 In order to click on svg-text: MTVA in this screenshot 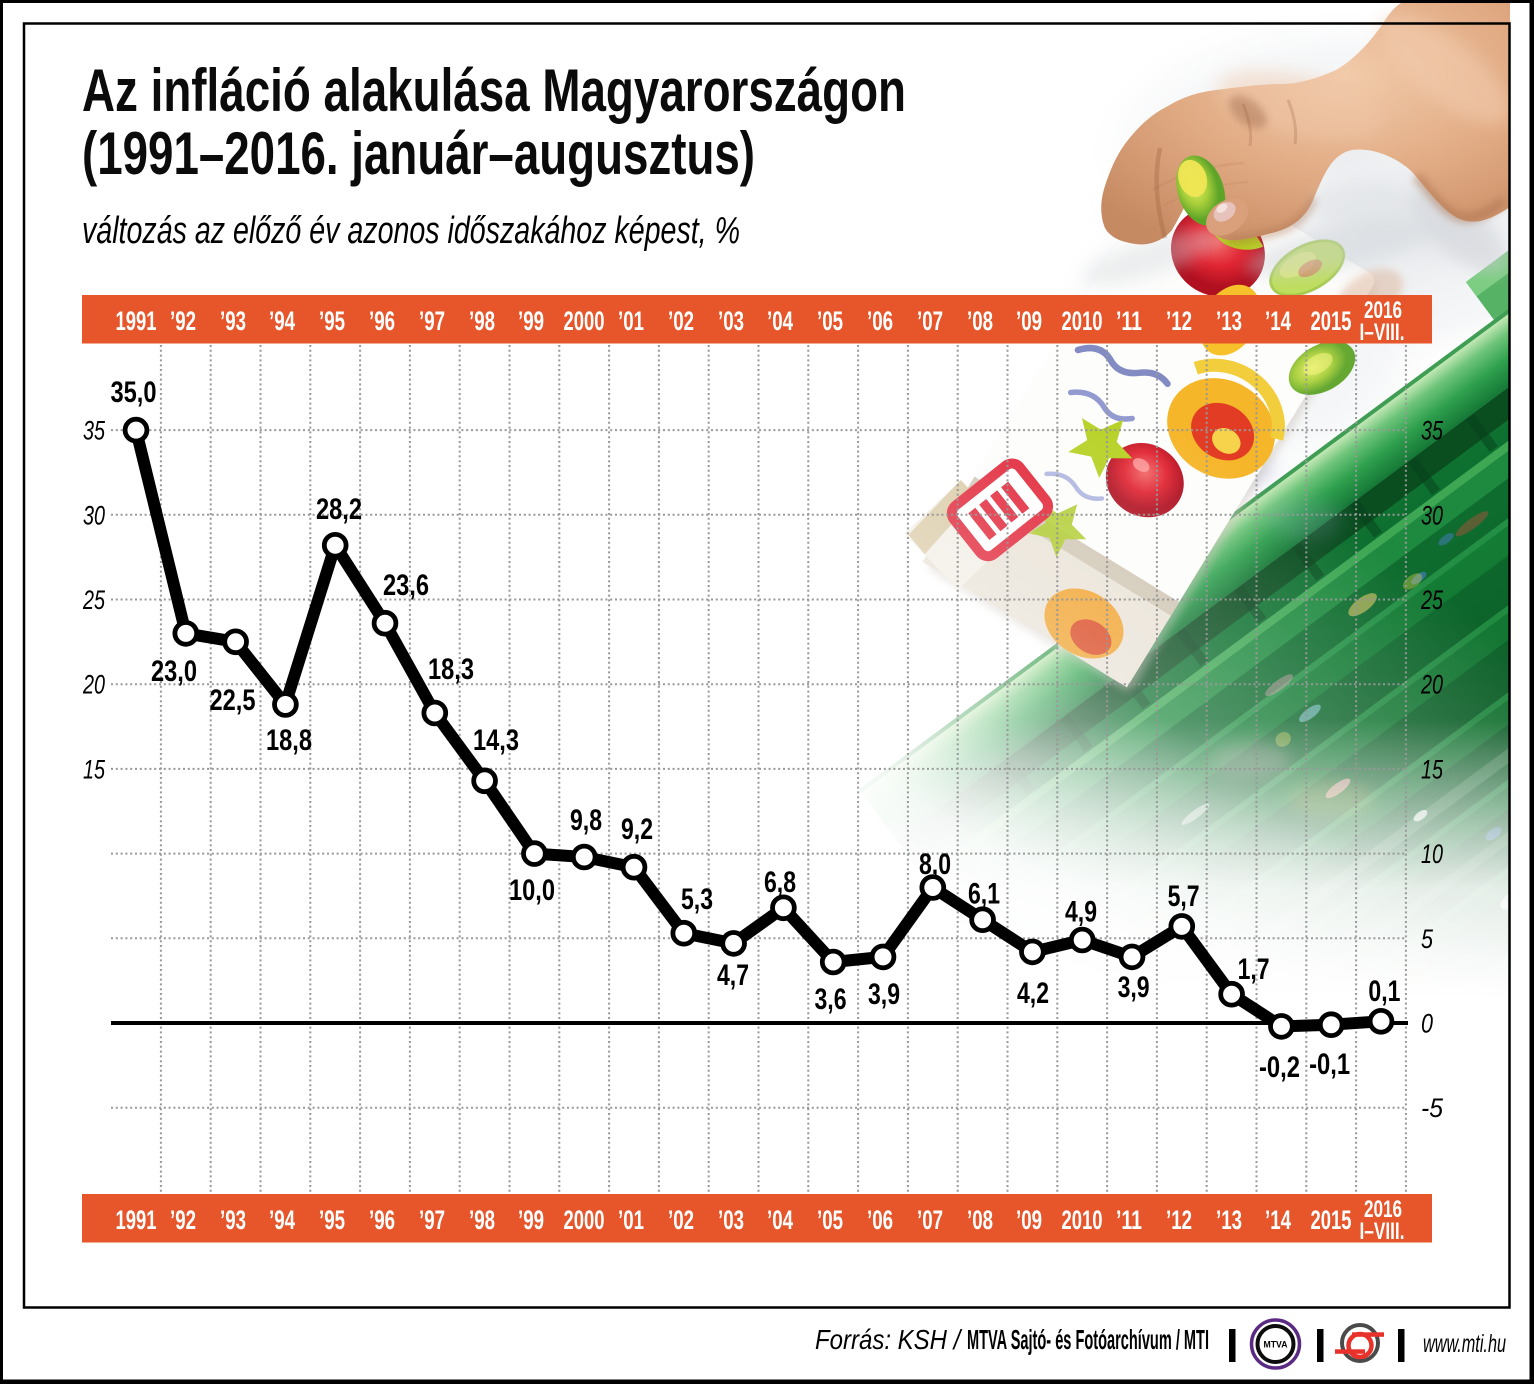, I will do `click(1276, 1345)`.